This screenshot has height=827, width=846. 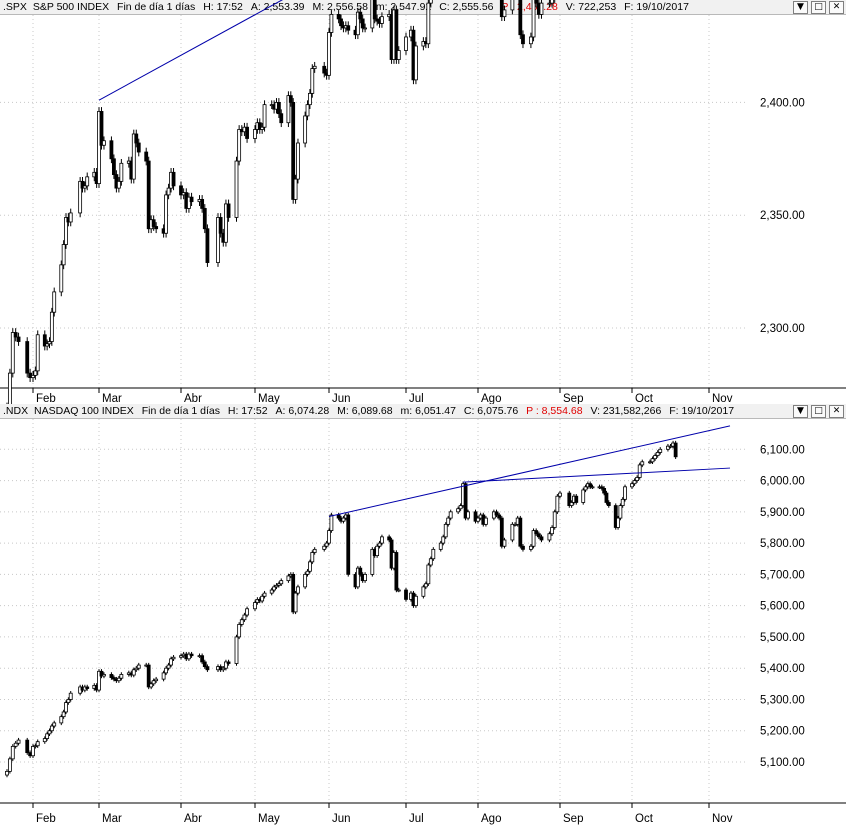 What do you see at coordinates (782, 669) in the screenshot?
I see `ndx-y-tick-label: 5,400.00` at bounding box center [782, 669].